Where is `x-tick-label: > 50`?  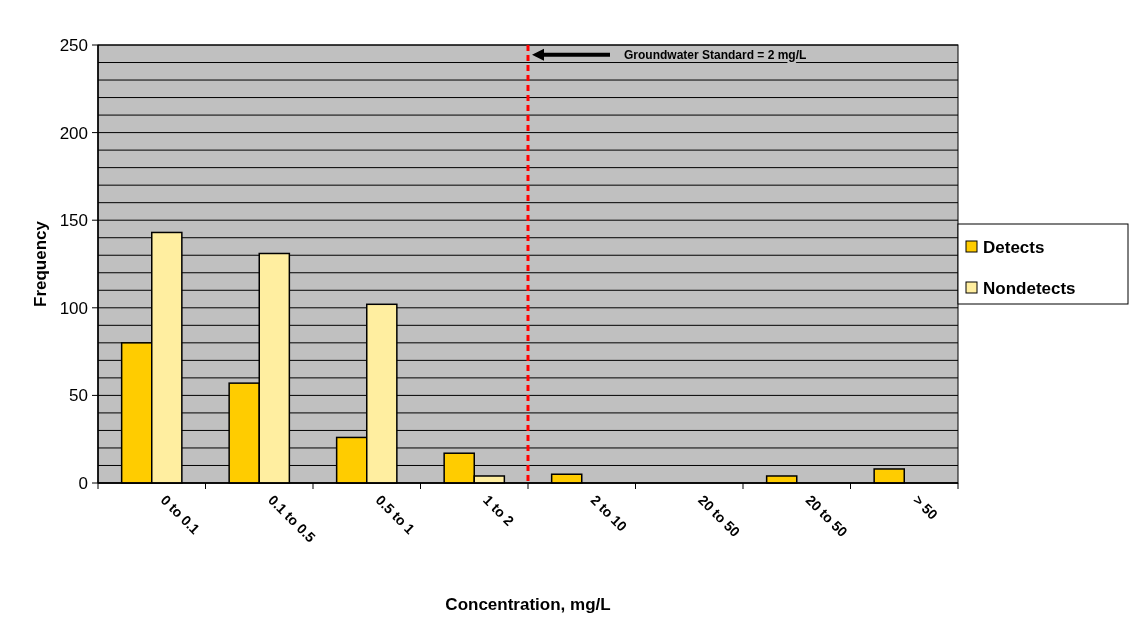
x-tick-label: > 50 is located at coordinates (926, 507).